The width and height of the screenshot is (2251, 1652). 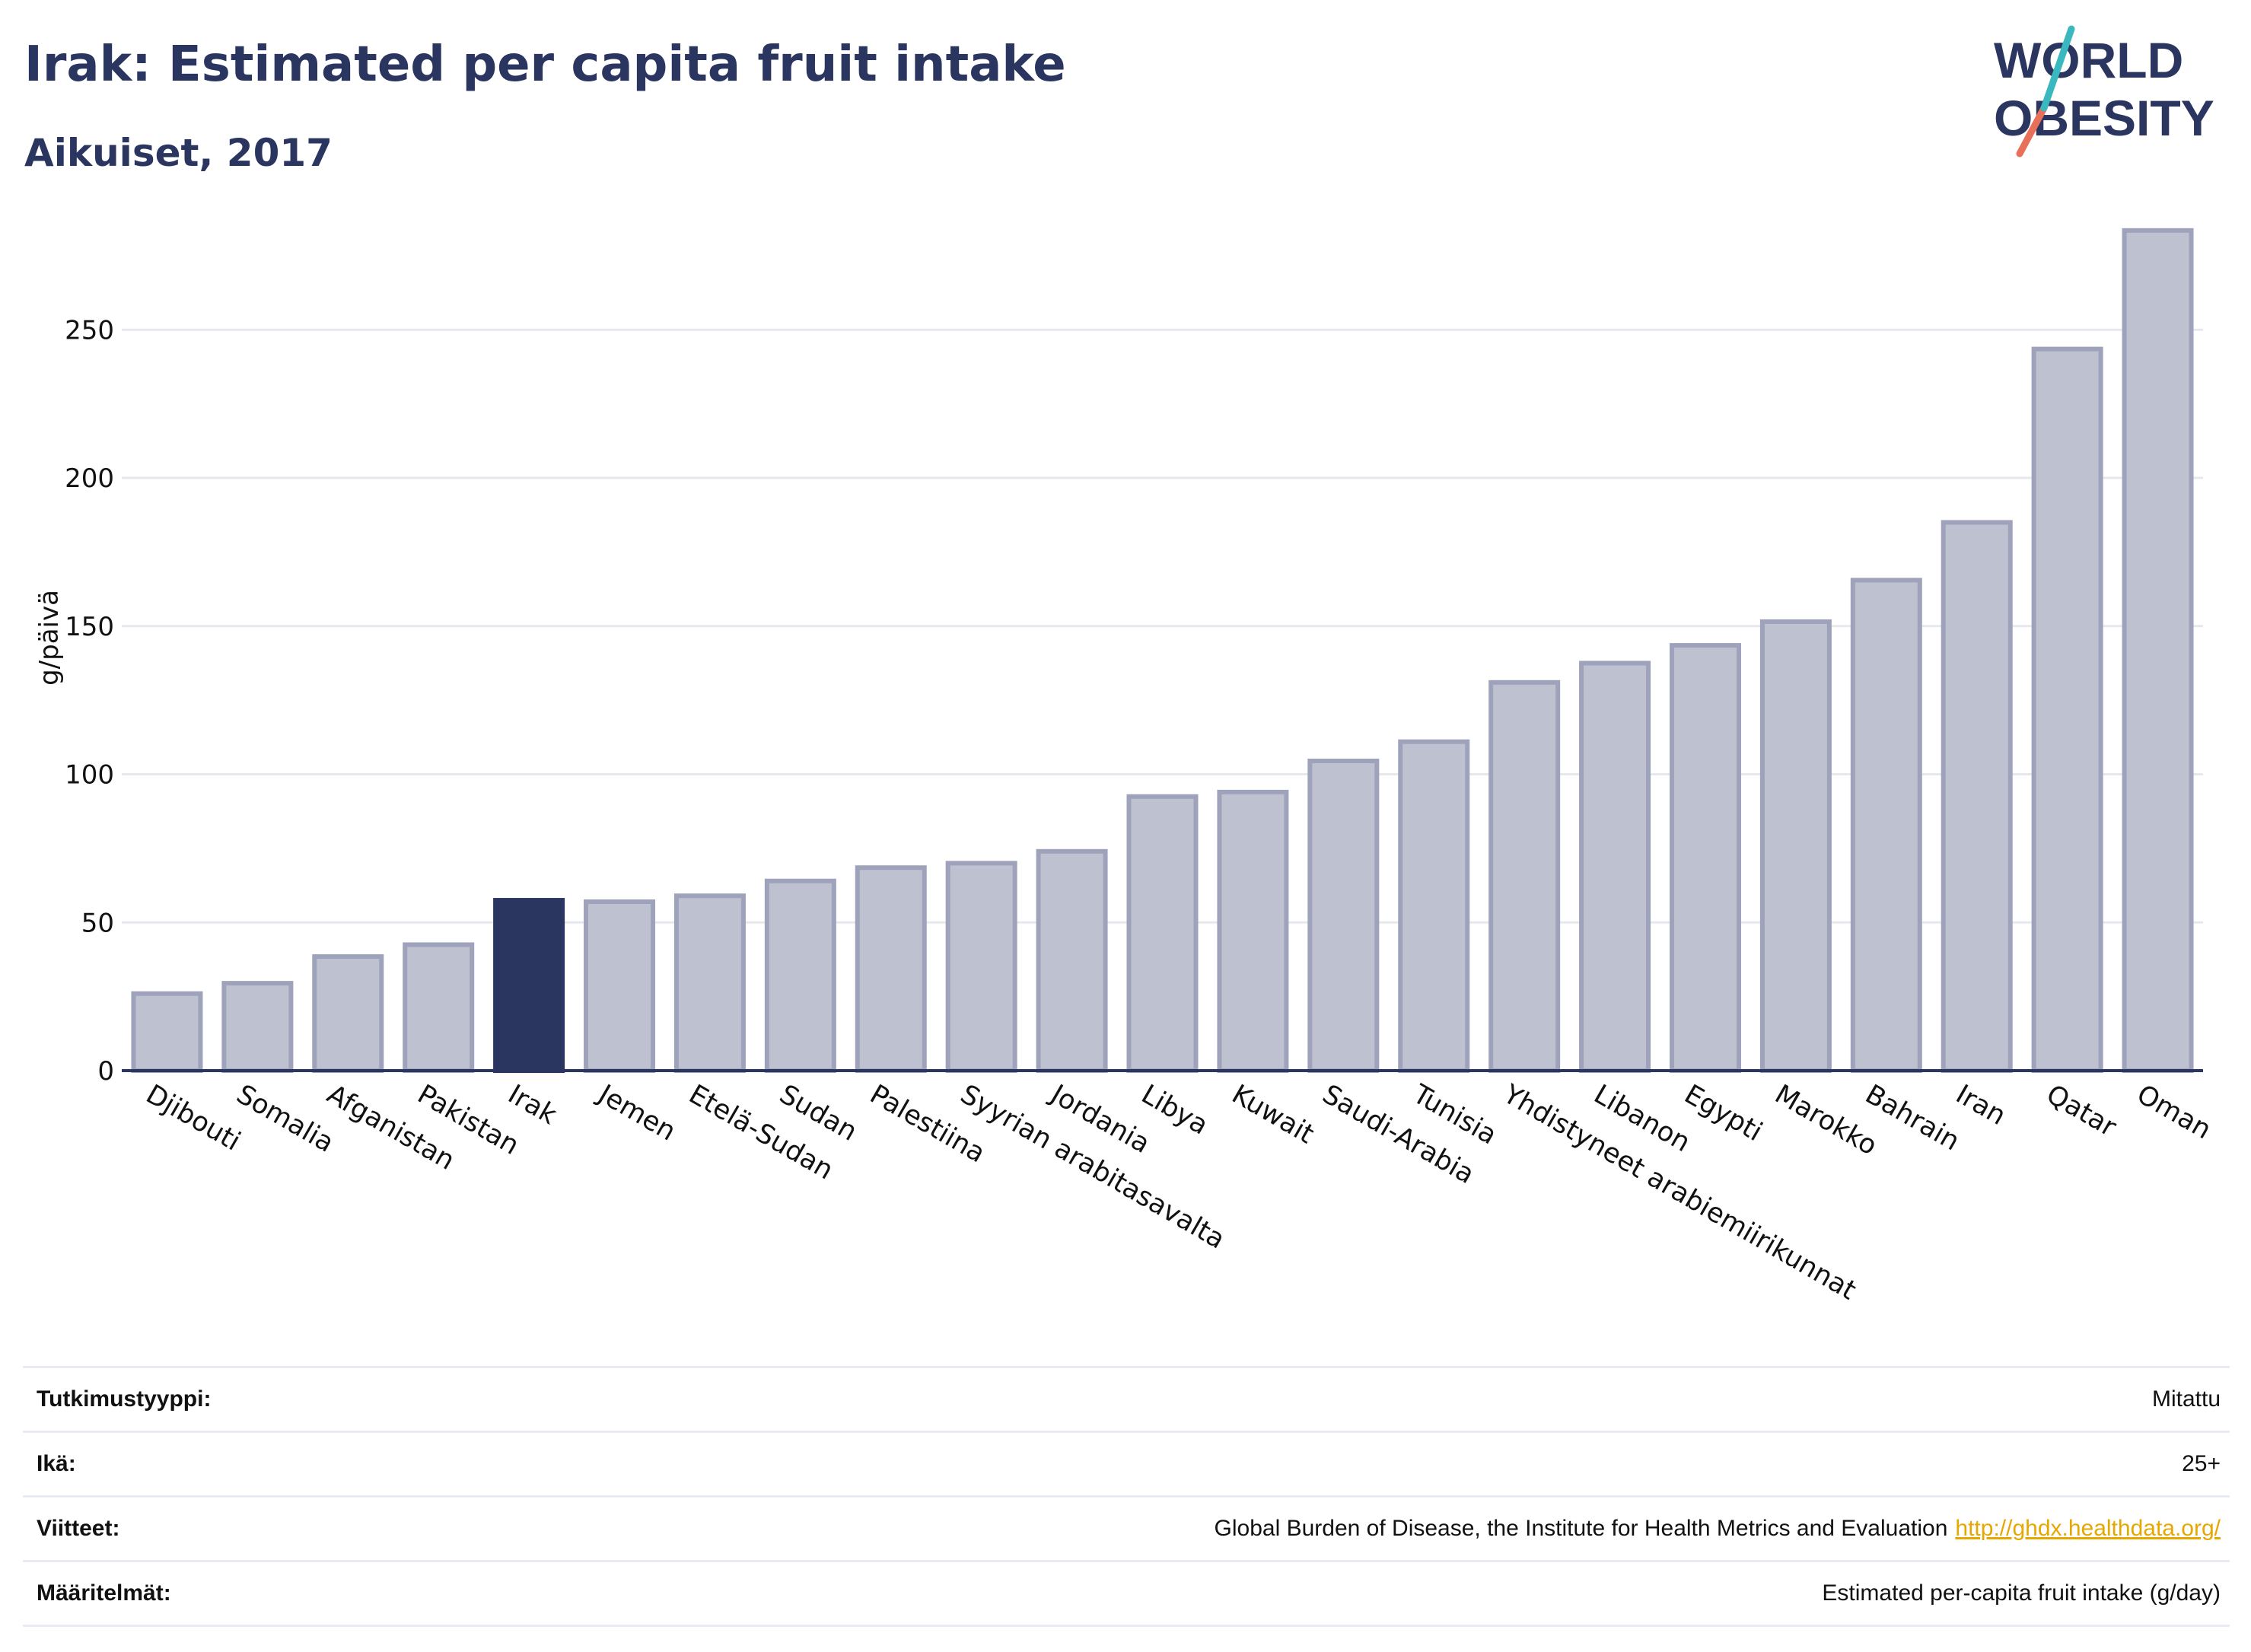 I want to click on x-tick-label: Irak, so click(x=532, y=1105).